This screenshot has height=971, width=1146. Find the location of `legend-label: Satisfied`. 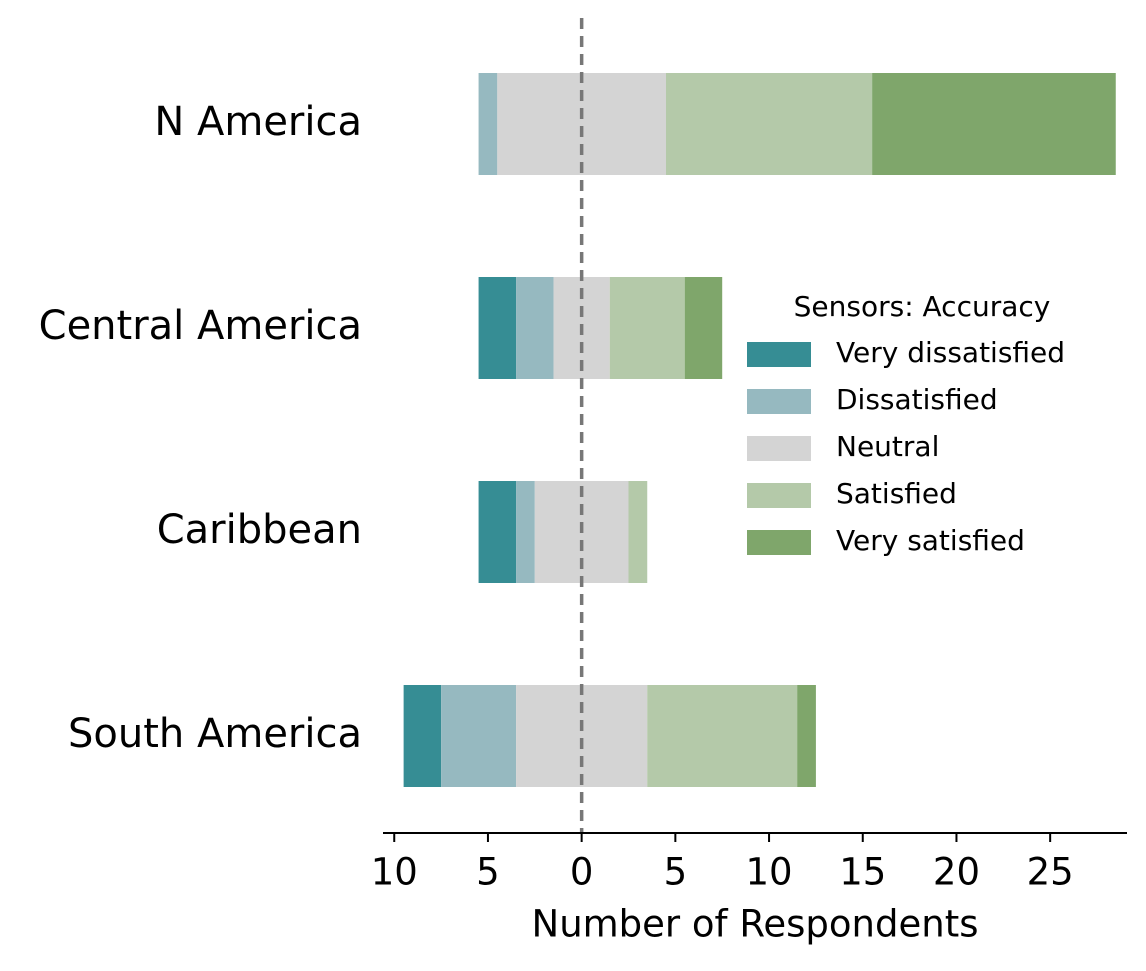

legend-label: Satisfied is located at coordinates (896, 493).